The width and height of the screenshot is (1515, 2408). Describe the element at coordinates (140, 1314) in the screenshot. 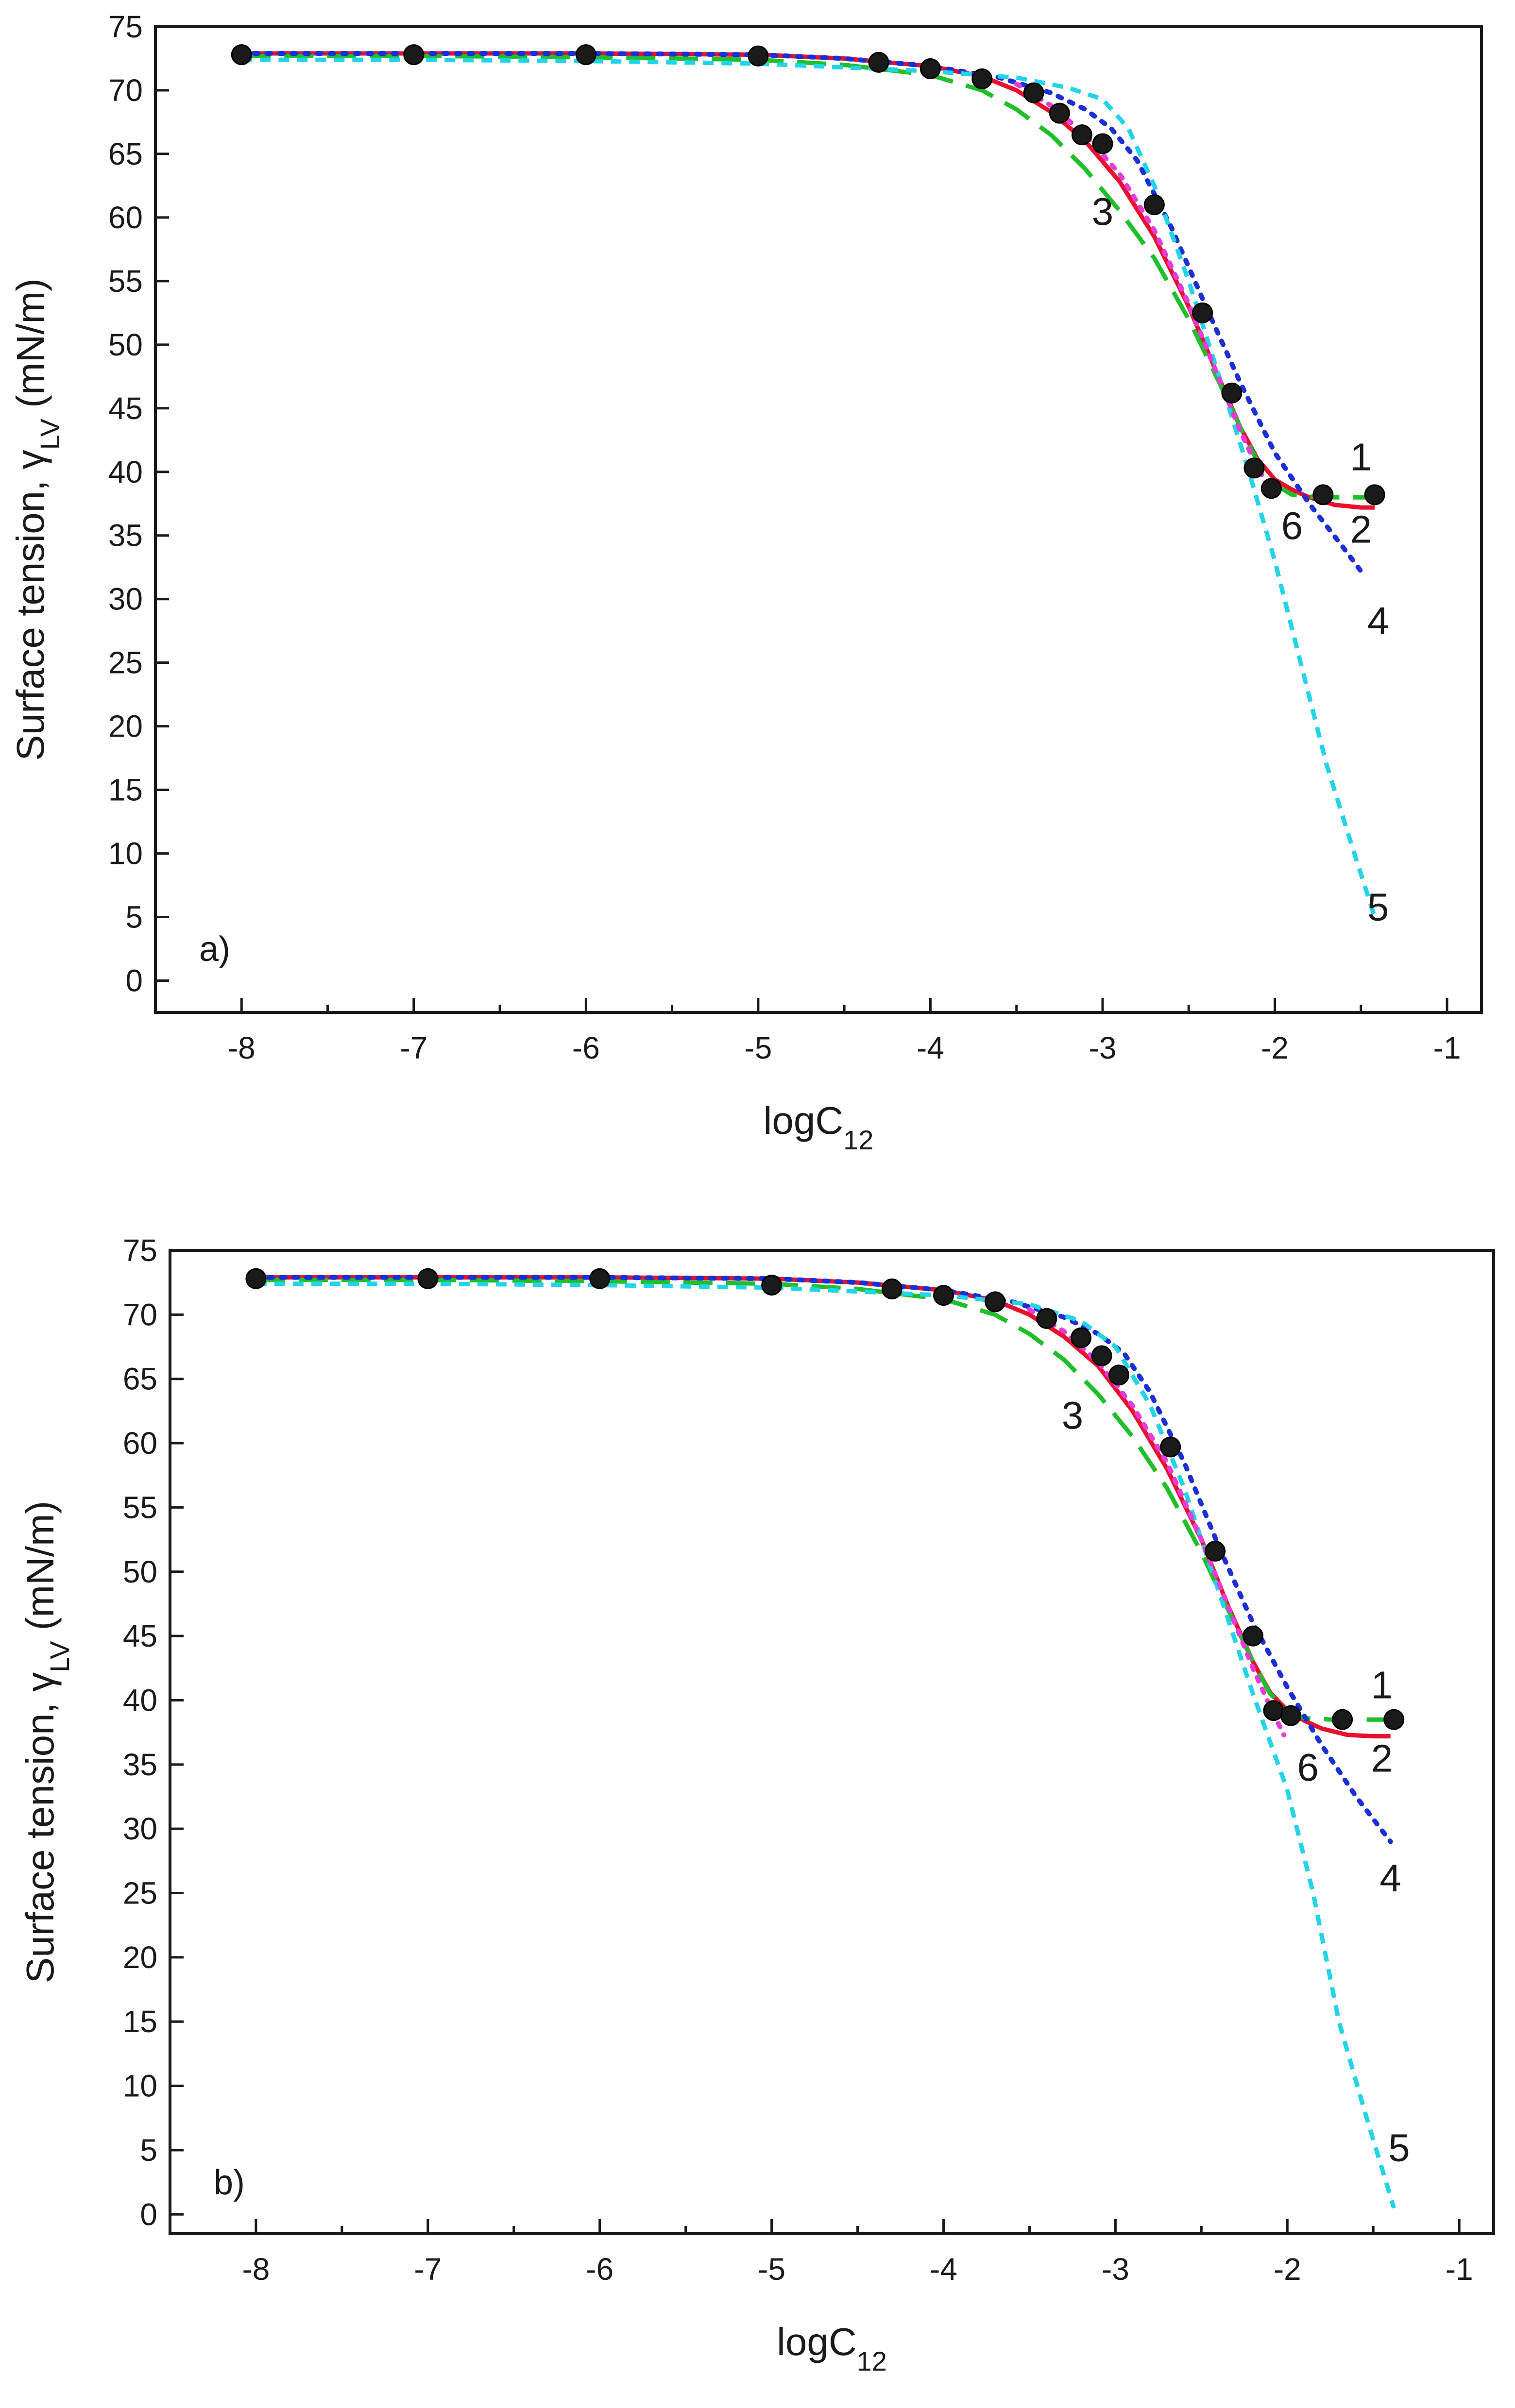

I see `y-tick-label: 70` at that location.